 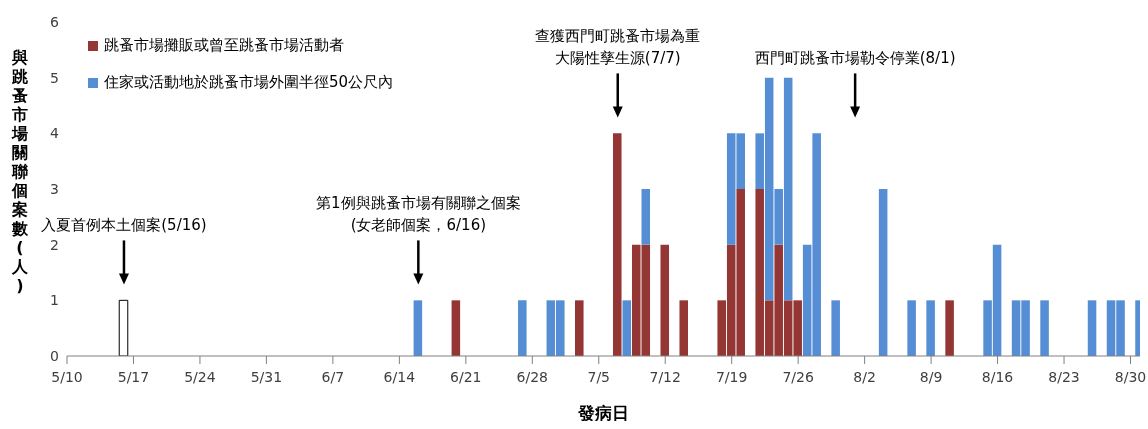 What do you see at coordinates (55, 21) in the screenshot?
I see `y-tick-label: 6` at bounding box center [55, 21].